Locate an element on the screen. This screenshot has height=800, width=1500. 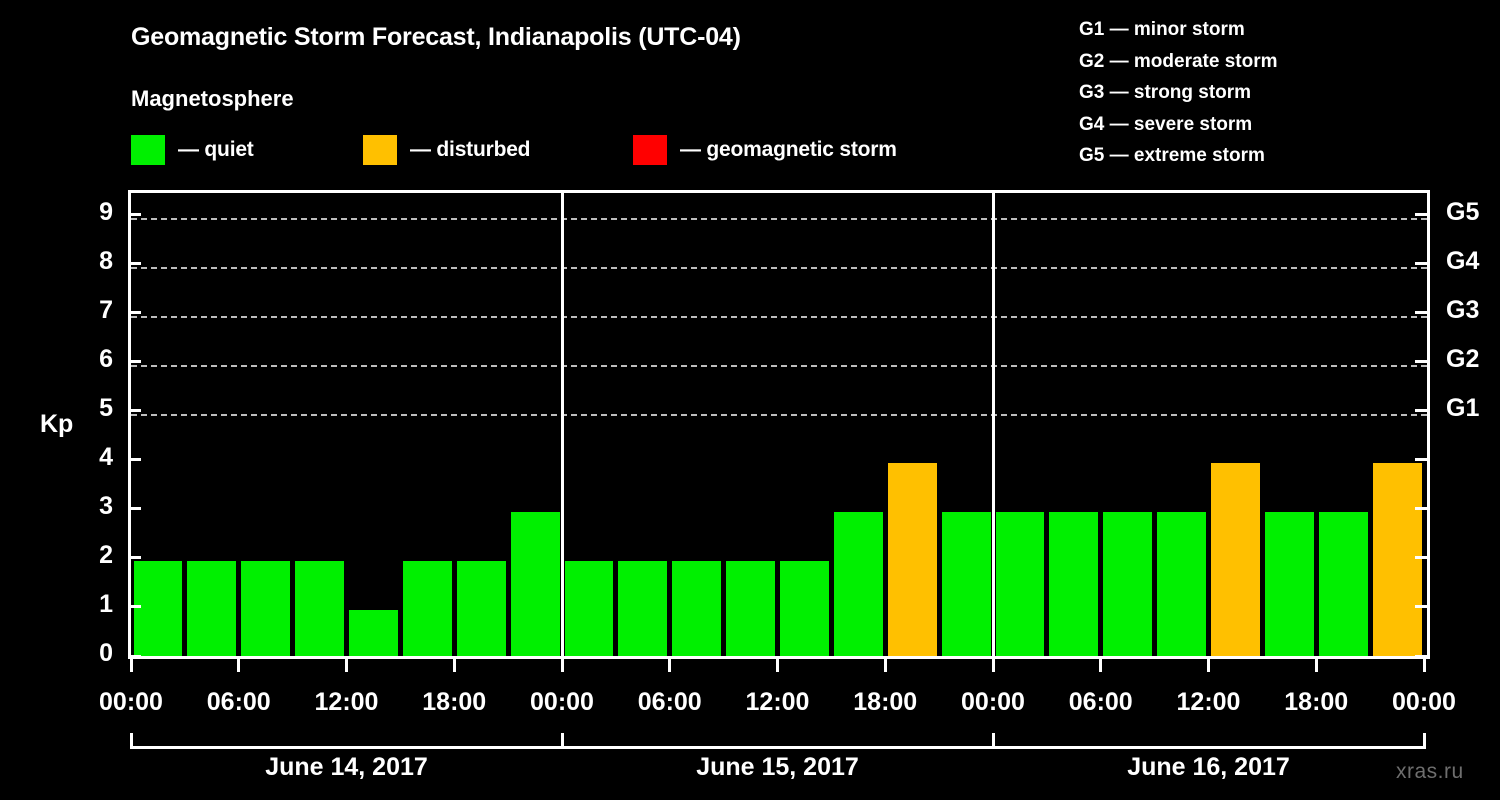
y-tick-label-8: 8 is located at coordinates (106, 260).